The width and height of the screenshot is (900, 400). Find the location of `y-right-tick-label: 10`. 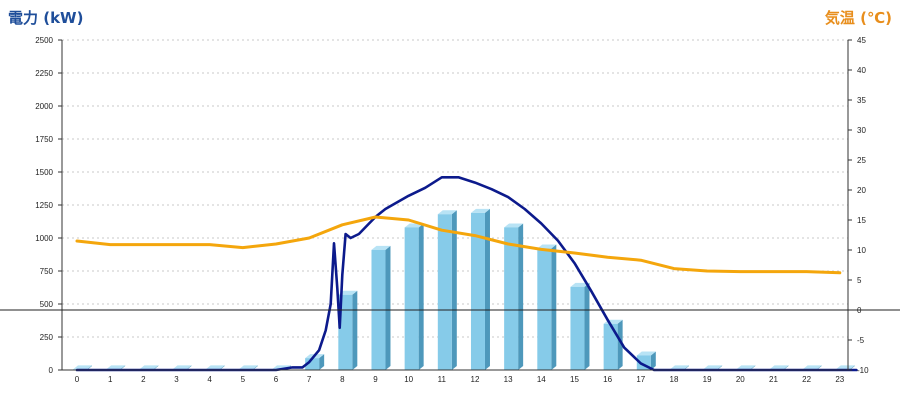

y-right-tick-label: 10 is located at coordinates (861, 250).